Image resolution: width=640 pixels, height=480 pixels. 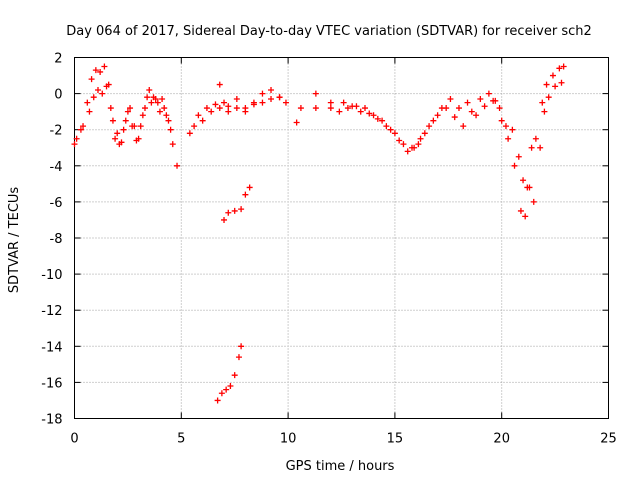 What do you see at coordinates (395, 439) in the screenshot?
I see `x-tick-label: 15` at bounding box center [395, 439].